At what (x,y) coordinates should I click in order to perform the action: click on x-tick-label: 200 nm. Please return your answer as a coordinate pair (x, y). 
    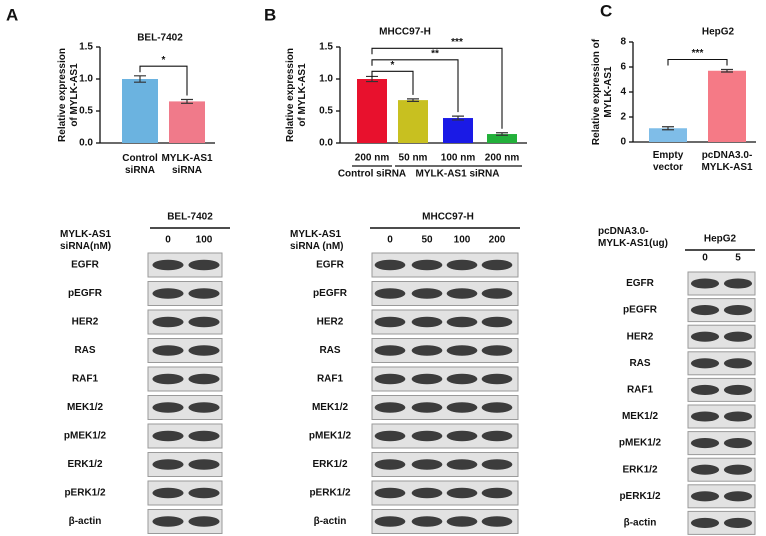
    Looking at the image, I should click on (372, 158).